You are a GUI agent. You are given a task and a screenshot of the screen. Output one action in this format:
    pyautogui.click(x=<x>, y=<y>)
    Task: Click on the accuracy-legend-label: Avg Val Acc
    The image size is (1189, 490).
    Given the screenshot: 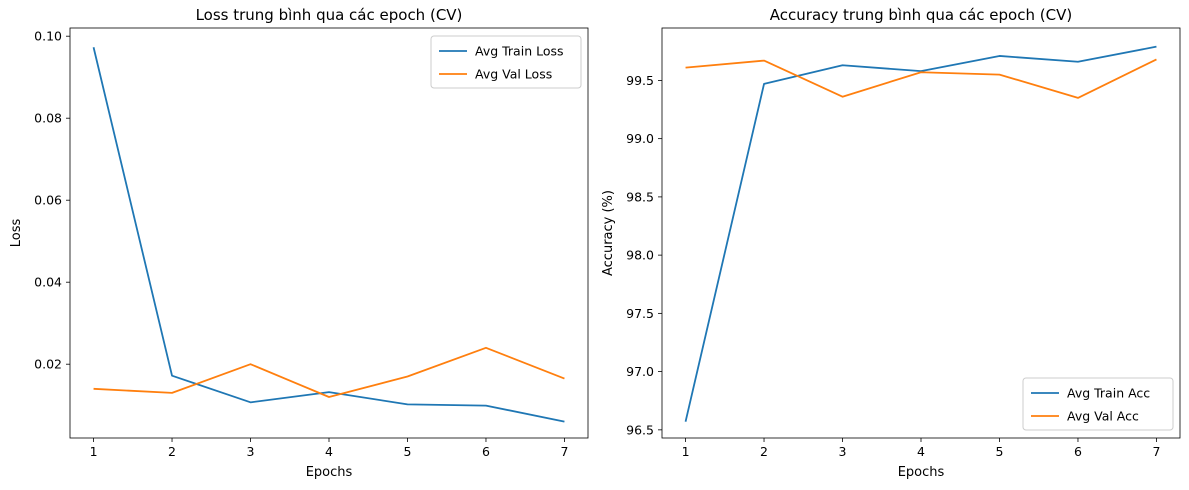 What is the action you would take?
    pyautogui.click(x=1103, y=416)
    